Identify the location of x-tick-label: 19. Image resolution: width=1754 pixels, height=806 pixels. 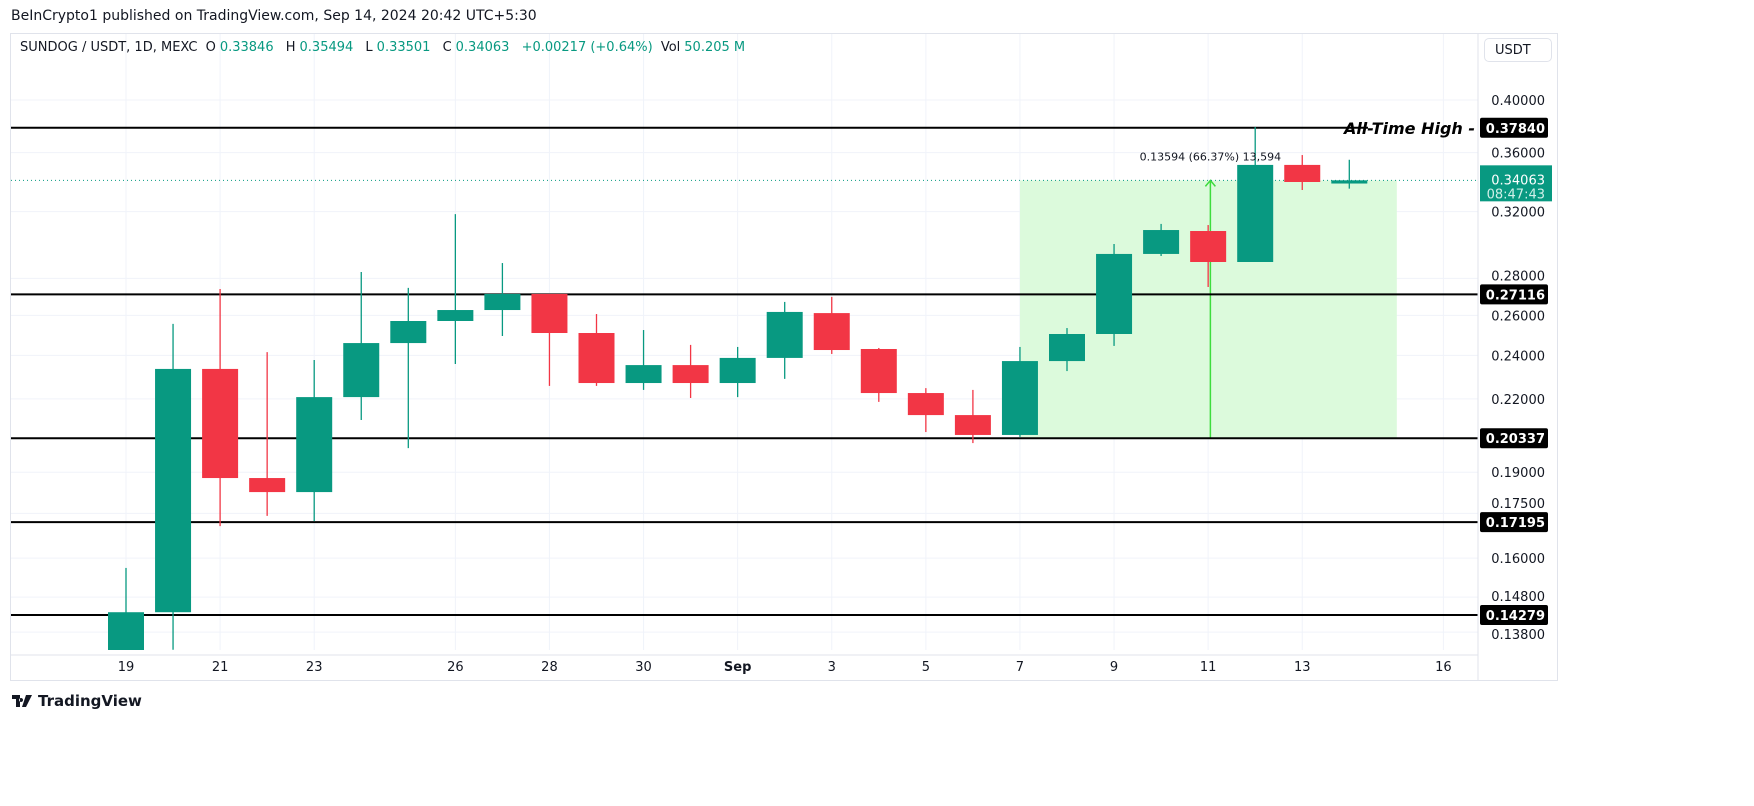
(126, 667).